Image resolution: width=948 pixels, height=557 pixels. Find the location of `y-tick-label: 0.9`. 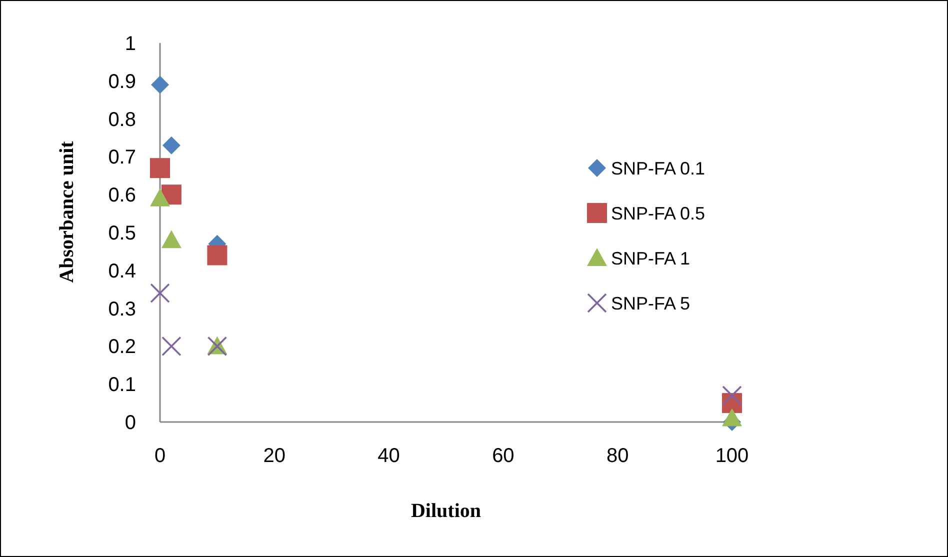

y-tick-label: 0.9 is located at coordinates (122, 81).